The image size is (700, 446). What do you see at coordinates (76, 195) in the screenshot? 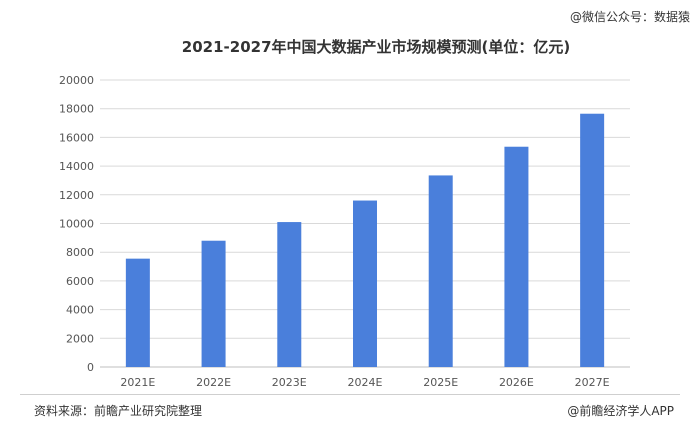
I see `y-tick-label: 12000` at bounding box center [76, 195].